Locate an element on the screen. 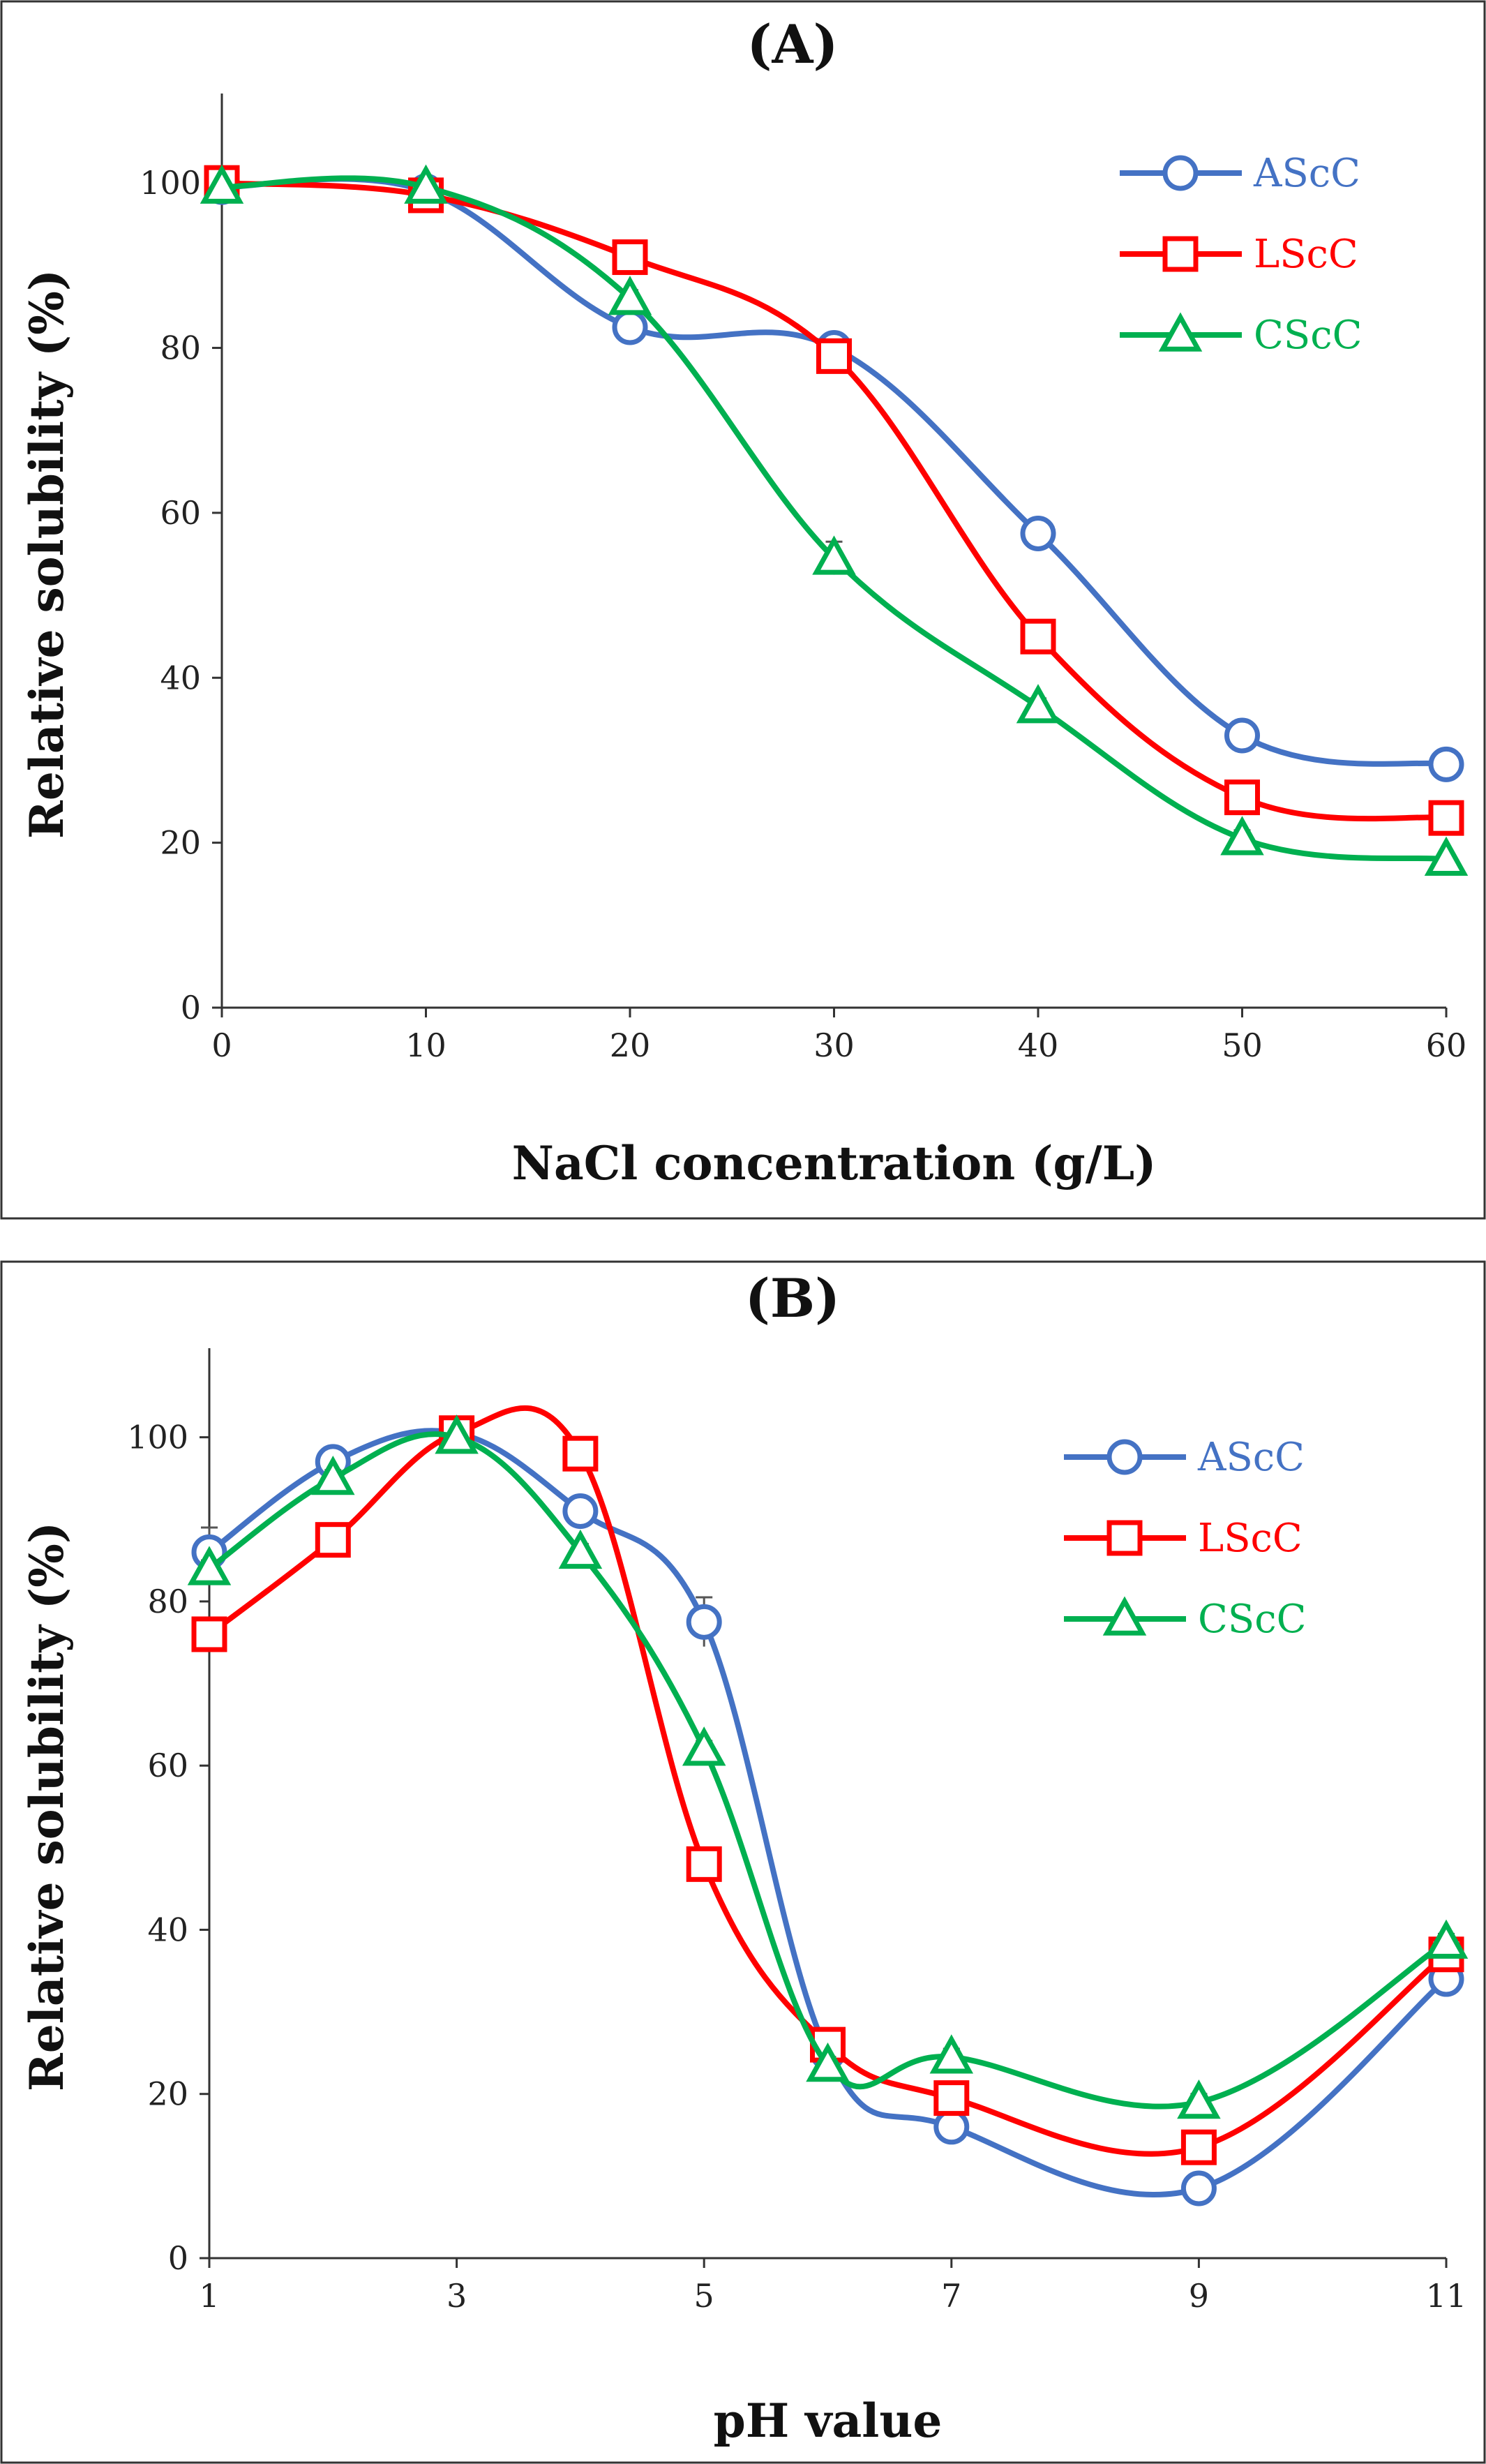 The width and height of the screenshot is (1486, 2464). chart-title: (B) is located at coordinates (792, 1298).